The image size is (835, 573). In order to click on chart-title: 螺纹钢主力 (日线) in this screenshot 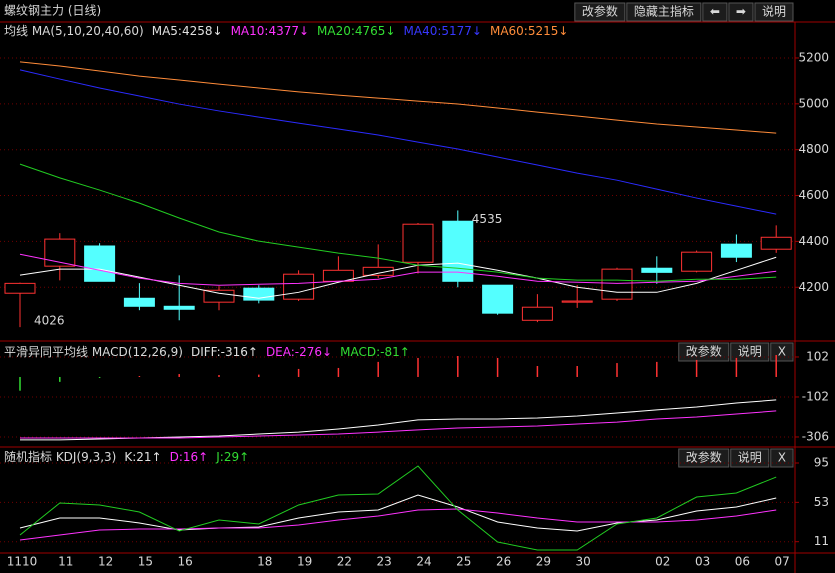, I will do `click(52, 11)`.